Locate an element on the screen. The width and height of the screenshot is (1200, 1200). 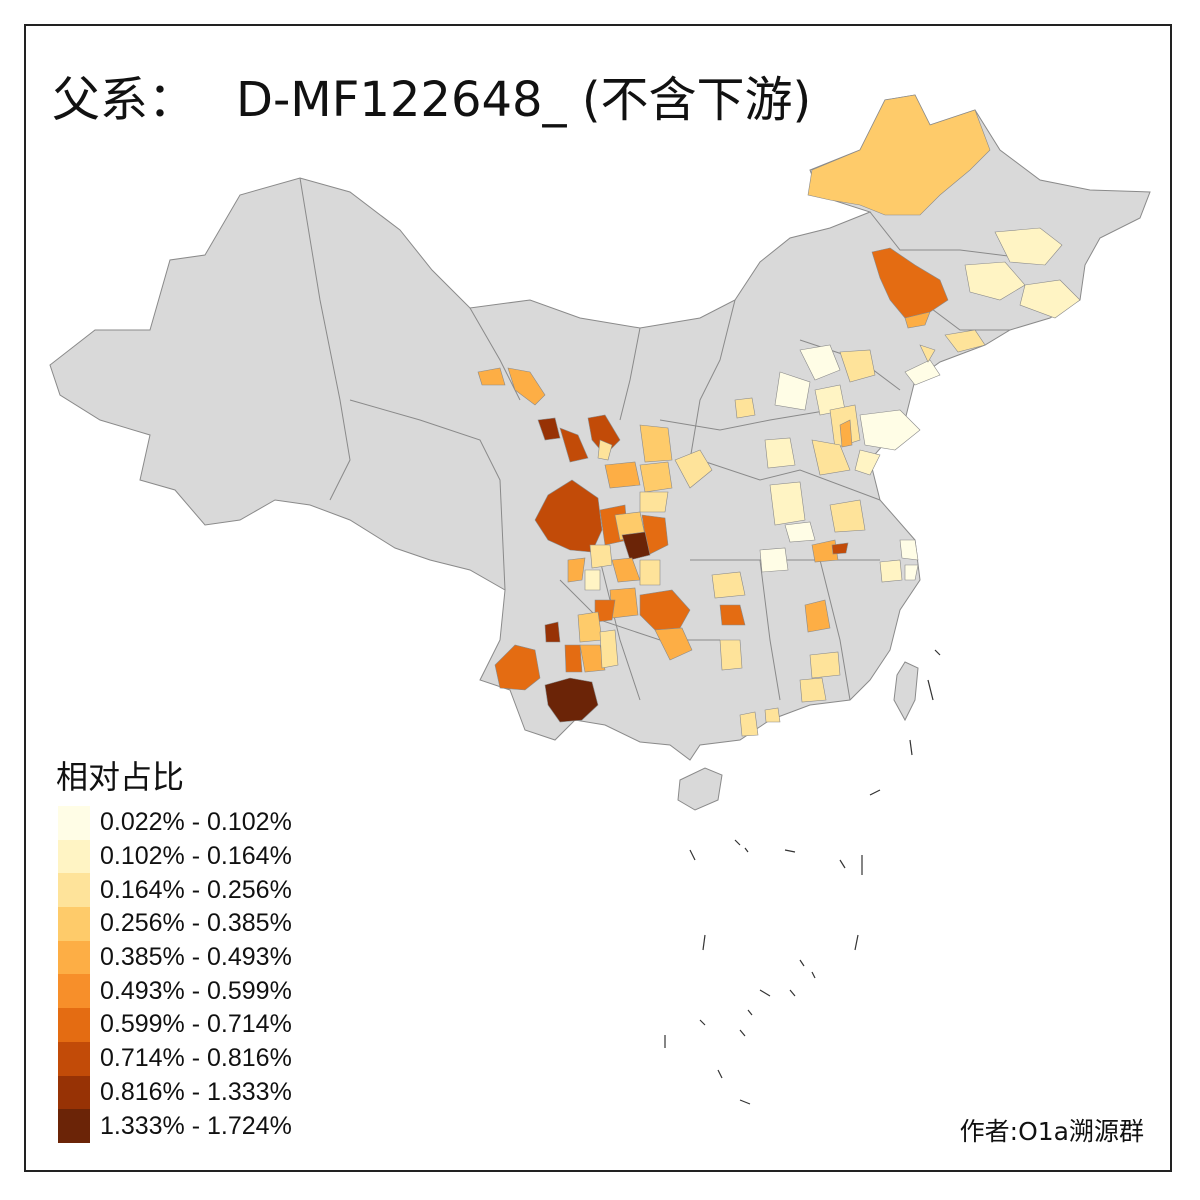
region-hulunbuir is located at coordinates (899, 155).